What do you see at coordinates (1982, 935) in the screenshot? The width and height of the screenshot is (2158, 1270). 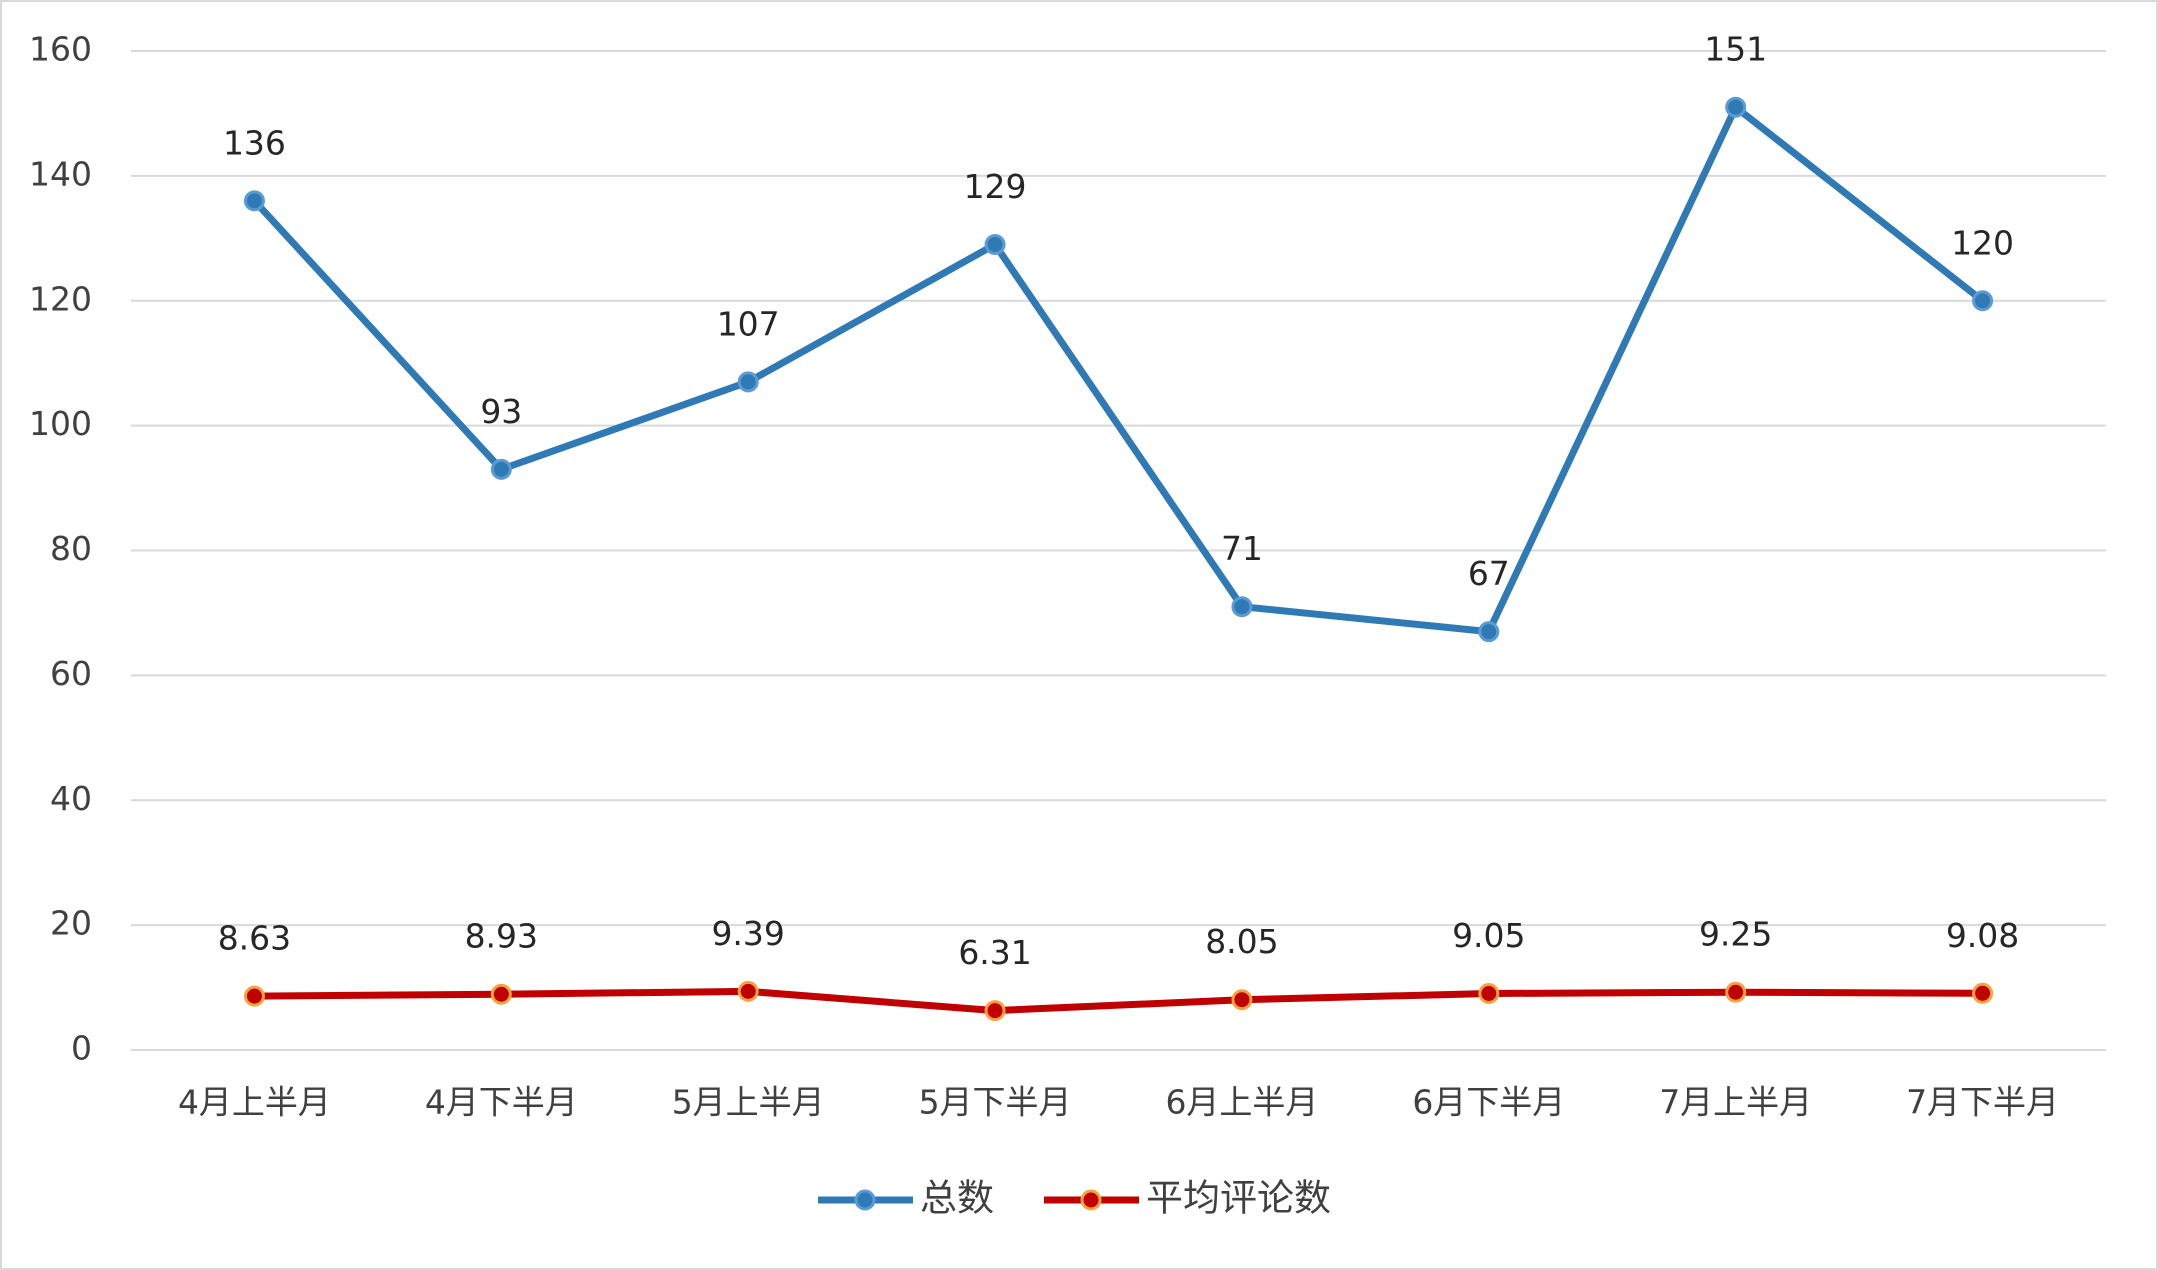 I see `data-label: 9.08` at bounding box center [1982, 935].